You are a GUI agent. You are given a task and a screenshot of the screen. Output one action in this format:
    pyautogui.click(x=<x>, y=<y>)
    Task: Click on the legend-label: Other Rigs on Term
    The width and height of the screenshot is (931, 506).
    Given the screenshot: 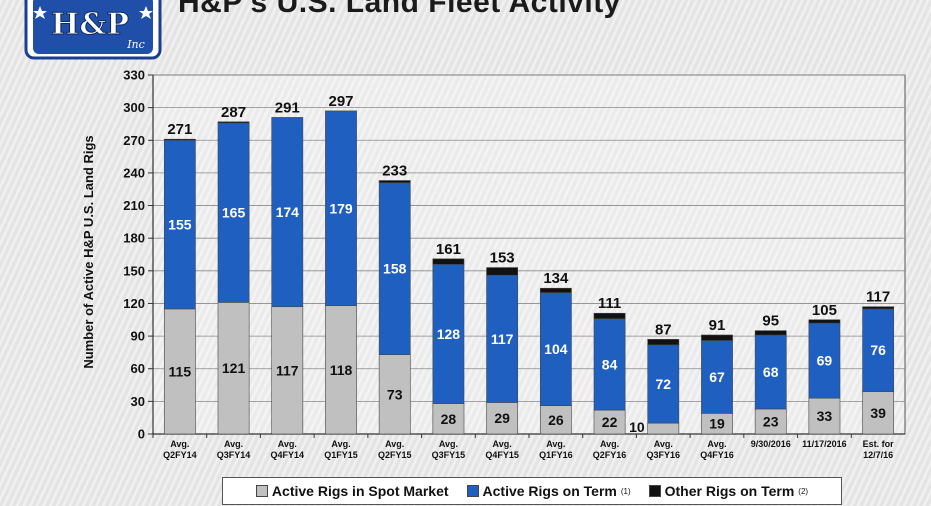 What is the action you would take?
    pyautogui.click(x=729, y=491)
    